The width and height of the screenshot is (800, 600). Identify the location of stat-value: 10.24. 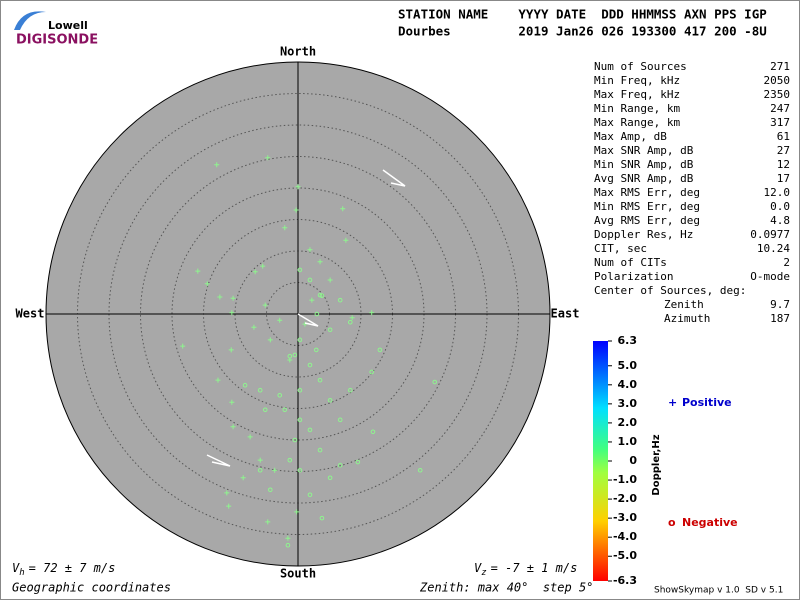
(773, 248).